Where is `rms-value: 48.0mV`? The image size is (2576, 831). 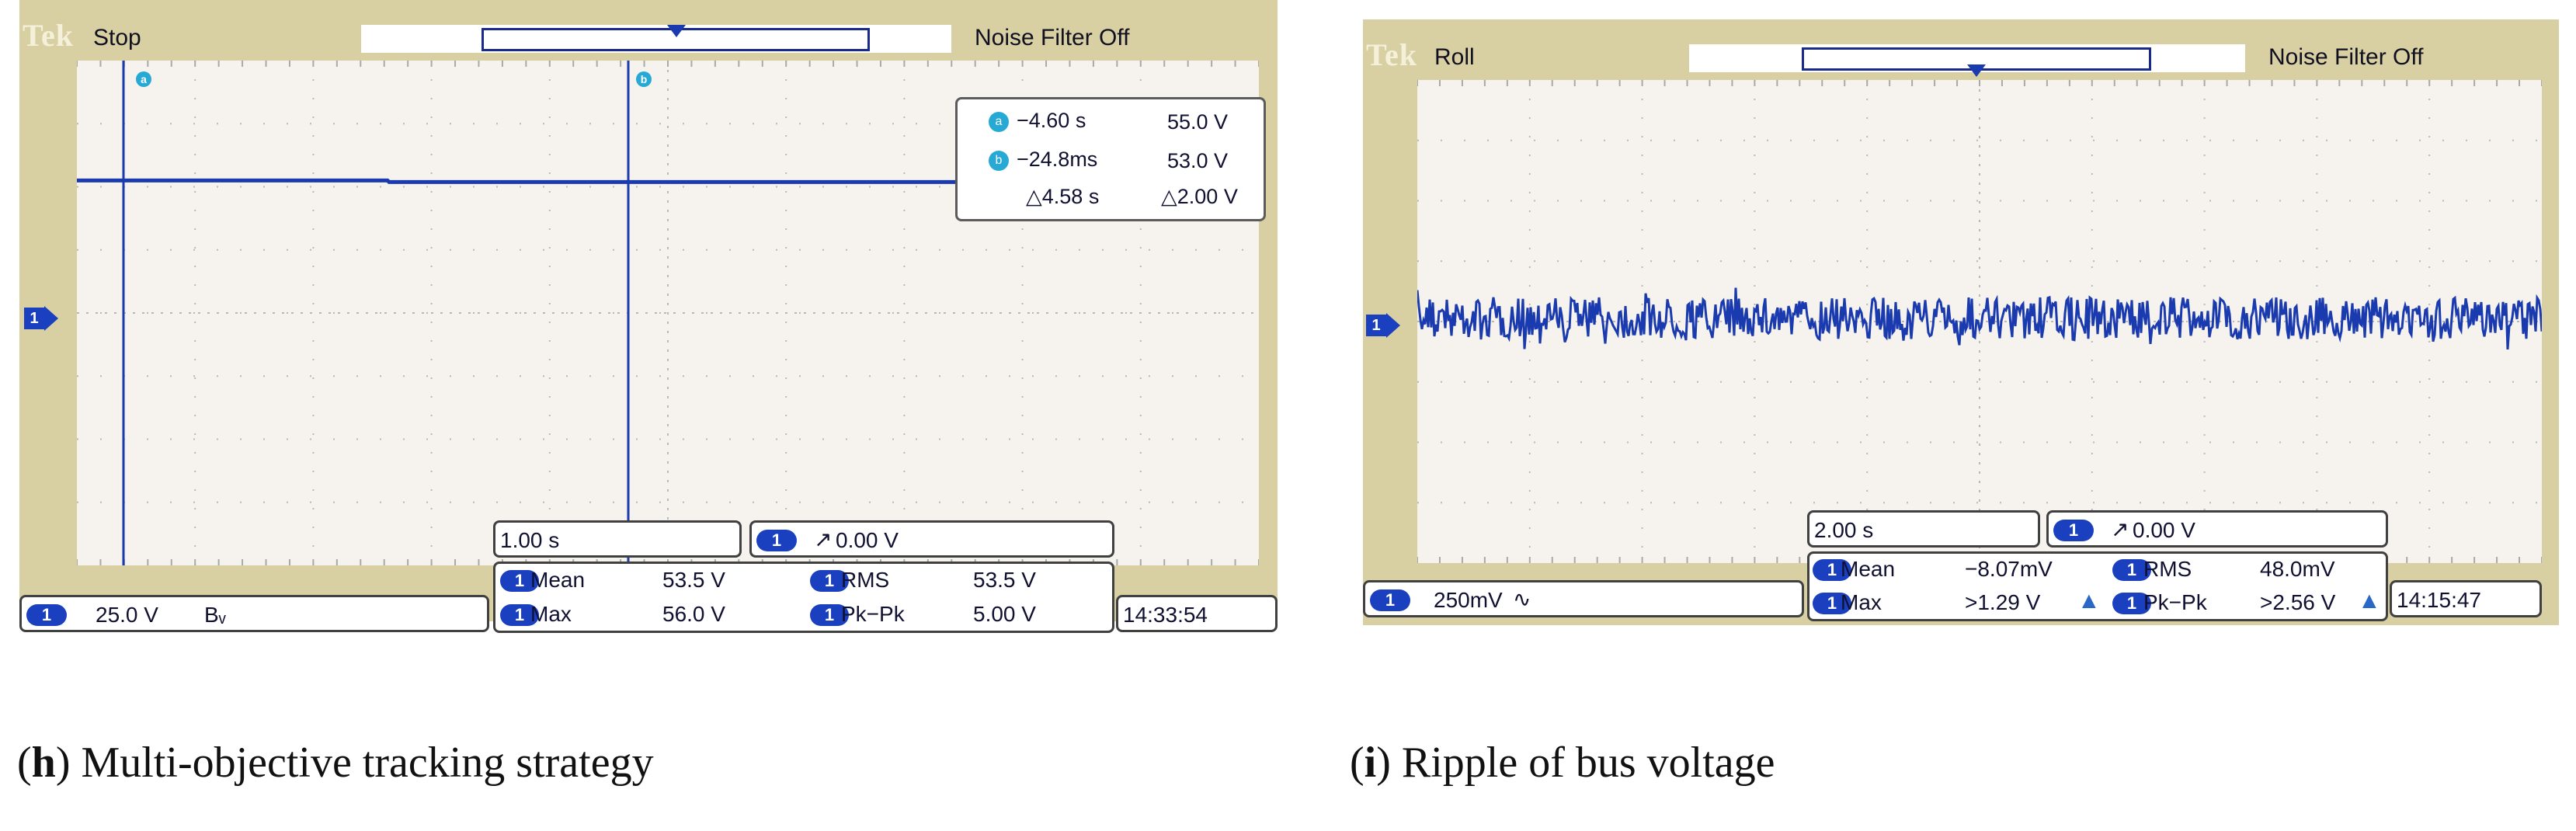
rms-value: 48.0mV is located at coordinates (2297, 569).